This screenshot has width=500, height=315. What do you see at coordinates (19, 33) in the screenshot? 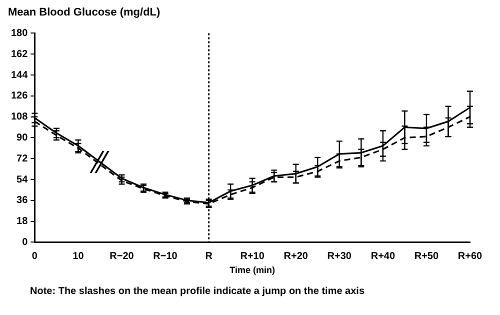
I see `y-tick-label: 180` at bounding box center [19, 33].